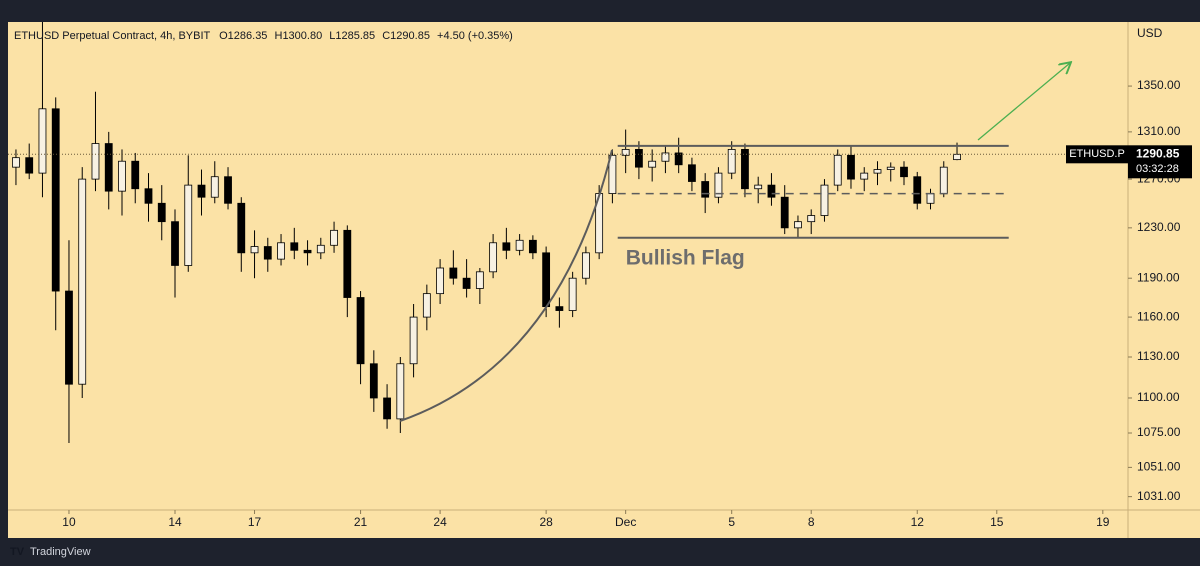 The height and width of the screenshot is (566, 1200). Describe the element at coordinates (918, 522) in the screenshot. I see `x-tick-label: 12` at that location.